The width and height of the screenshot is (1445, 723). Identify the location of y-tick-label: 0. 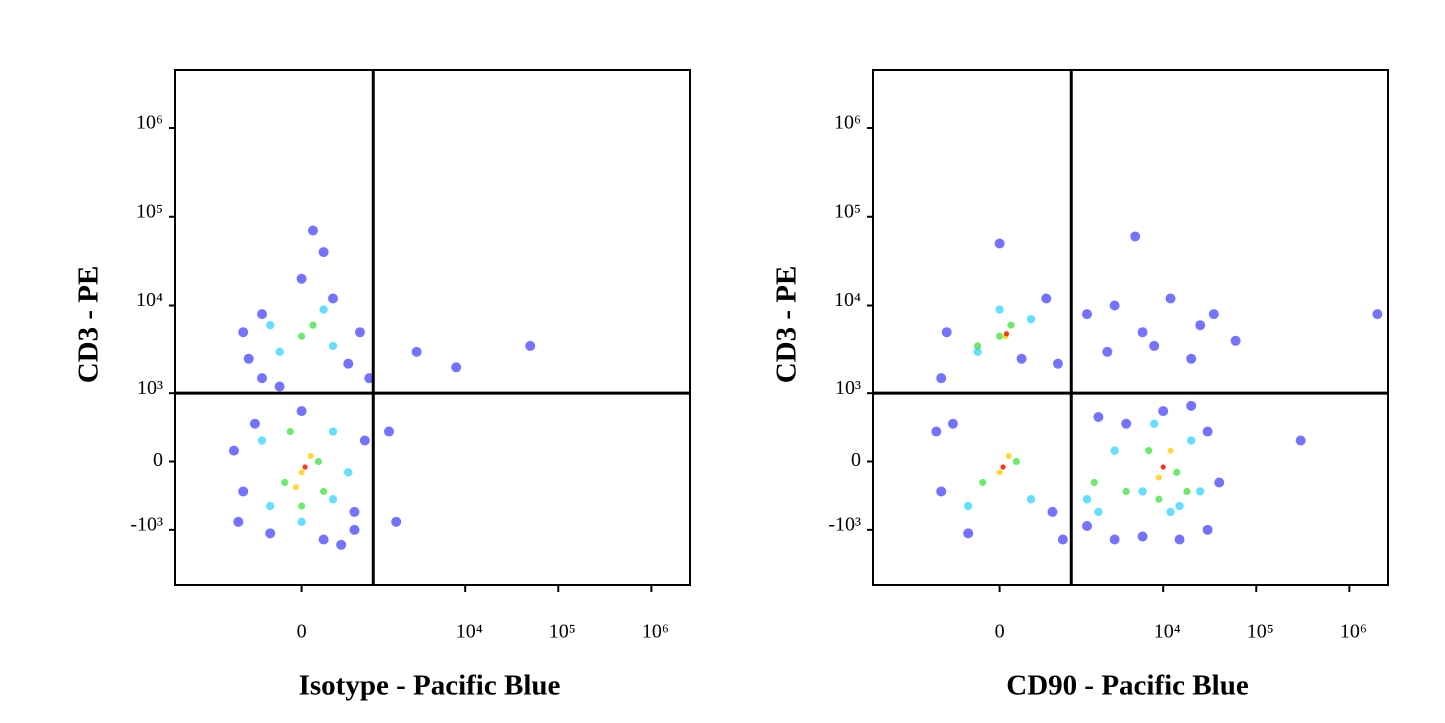
(856, 460).